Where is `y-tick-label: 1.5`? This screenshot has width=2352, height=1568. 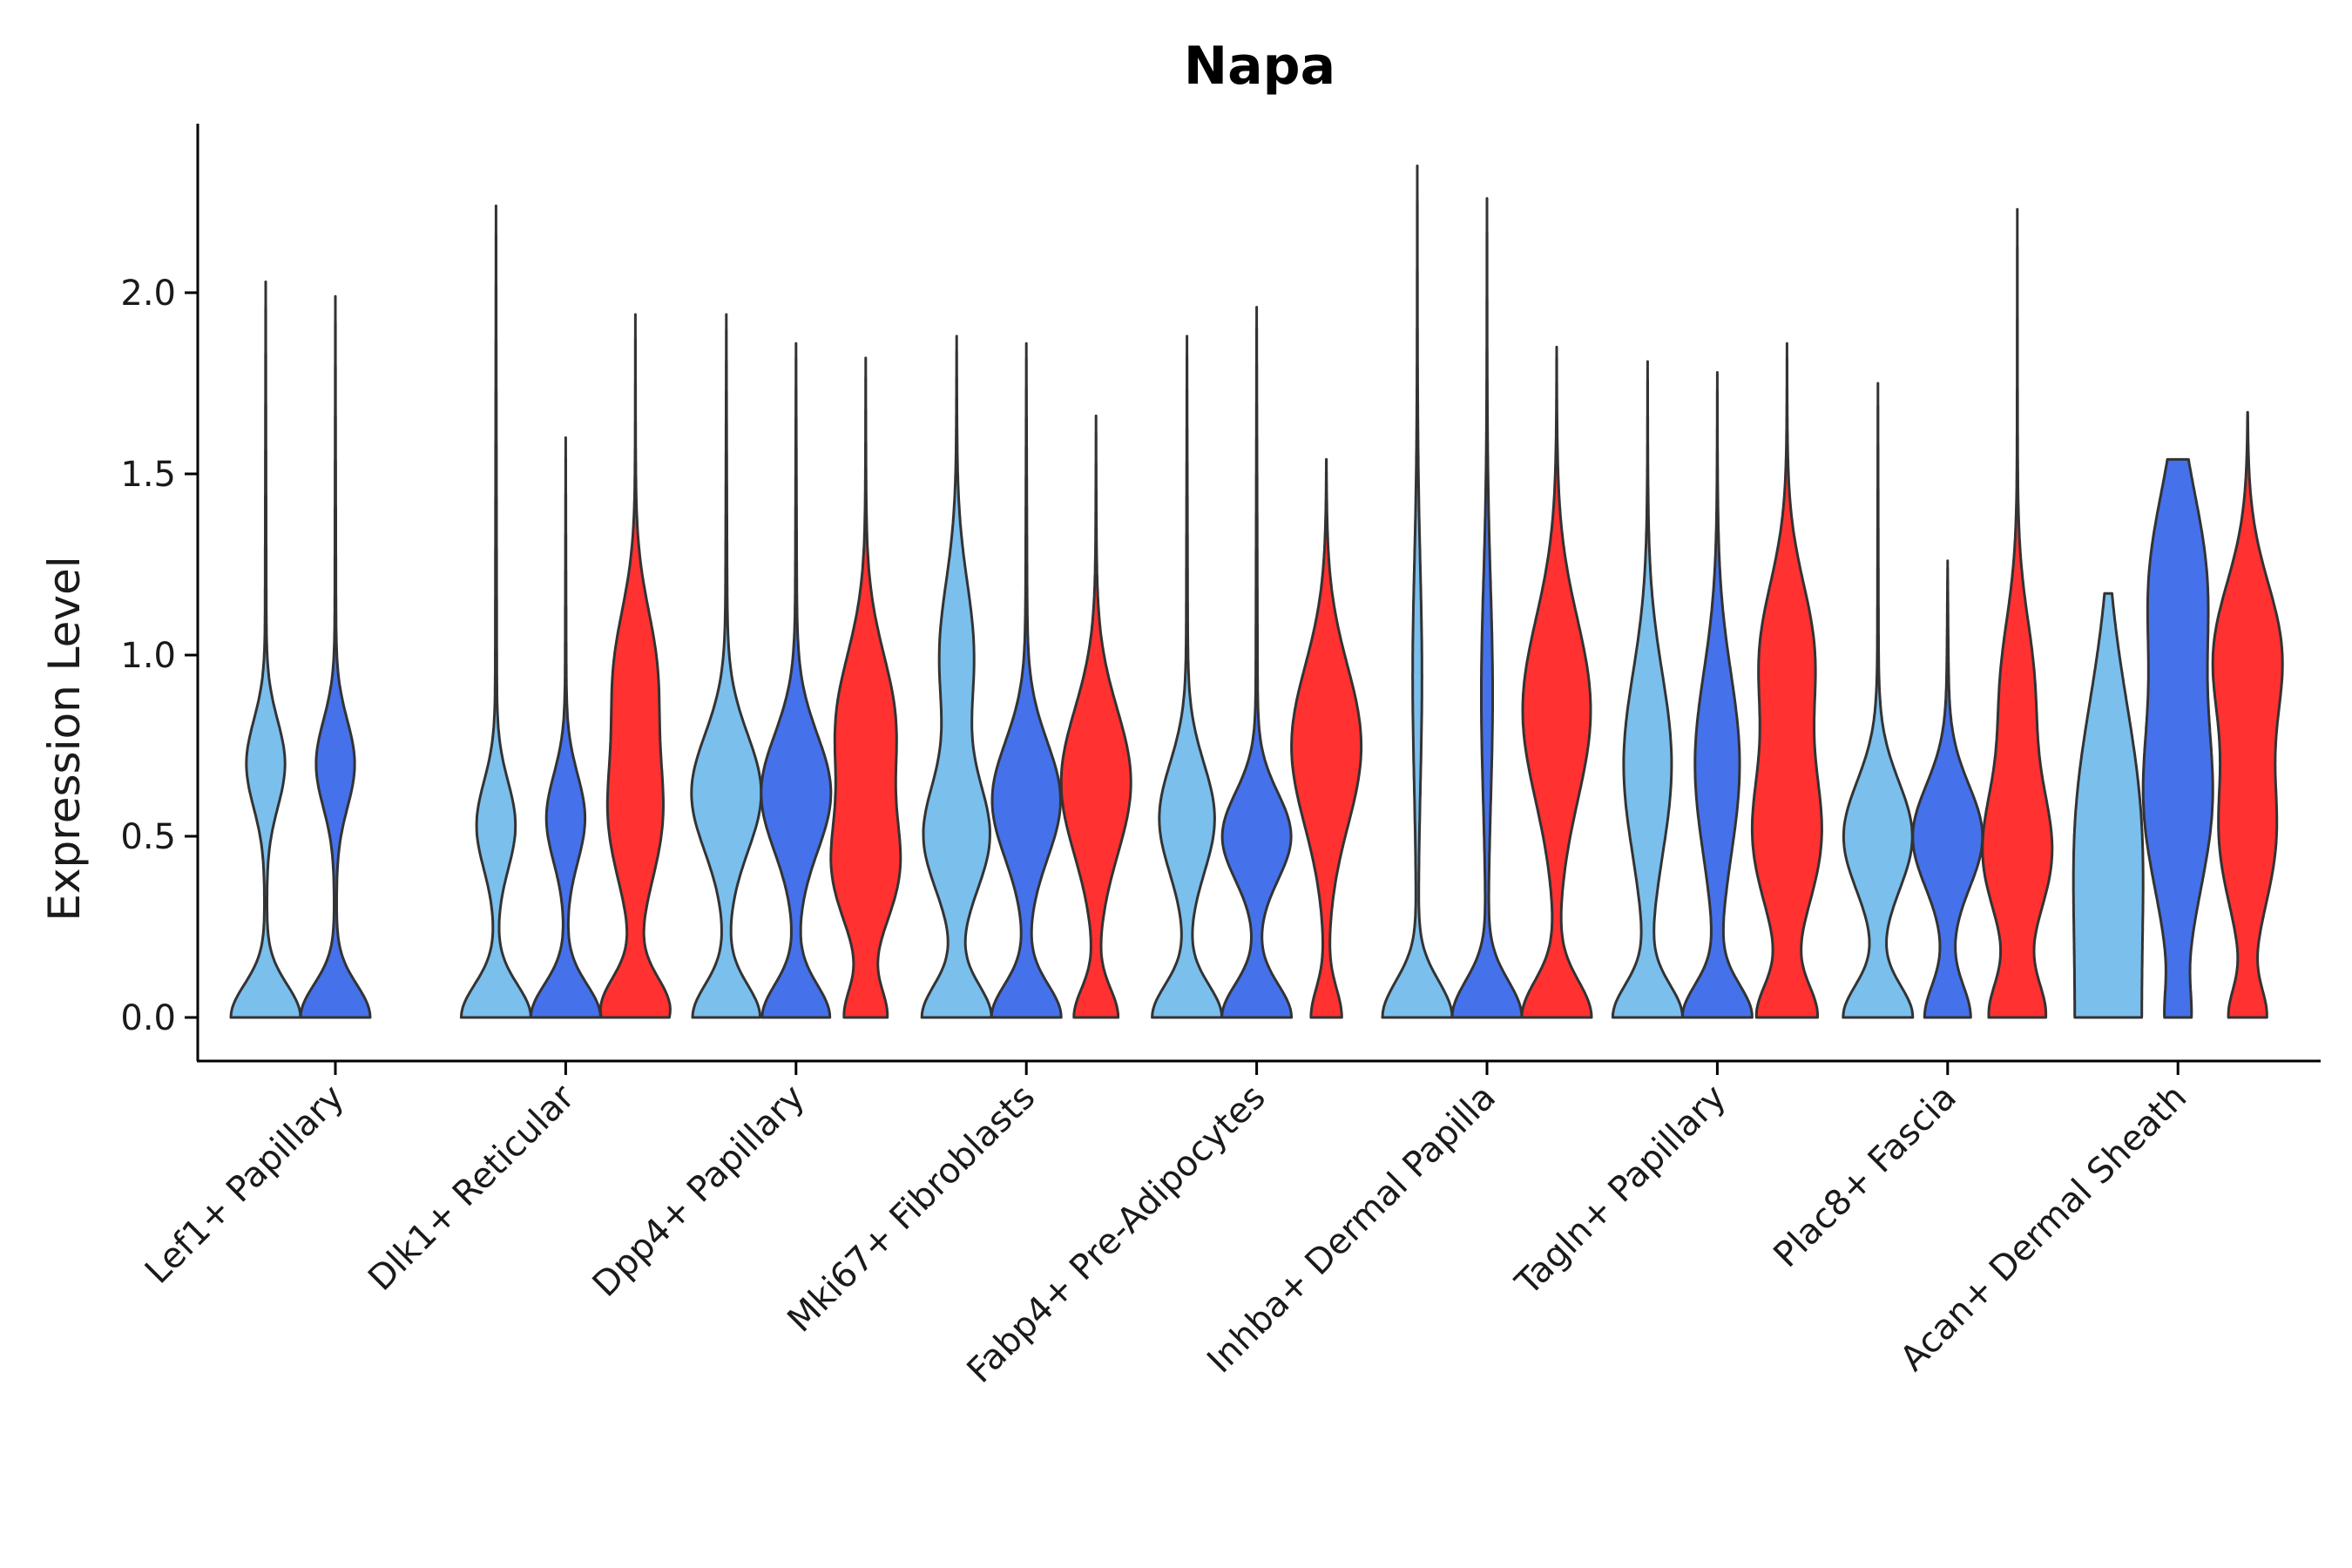 y-tick-label: 1.5 is located at coordinates (148, 475).